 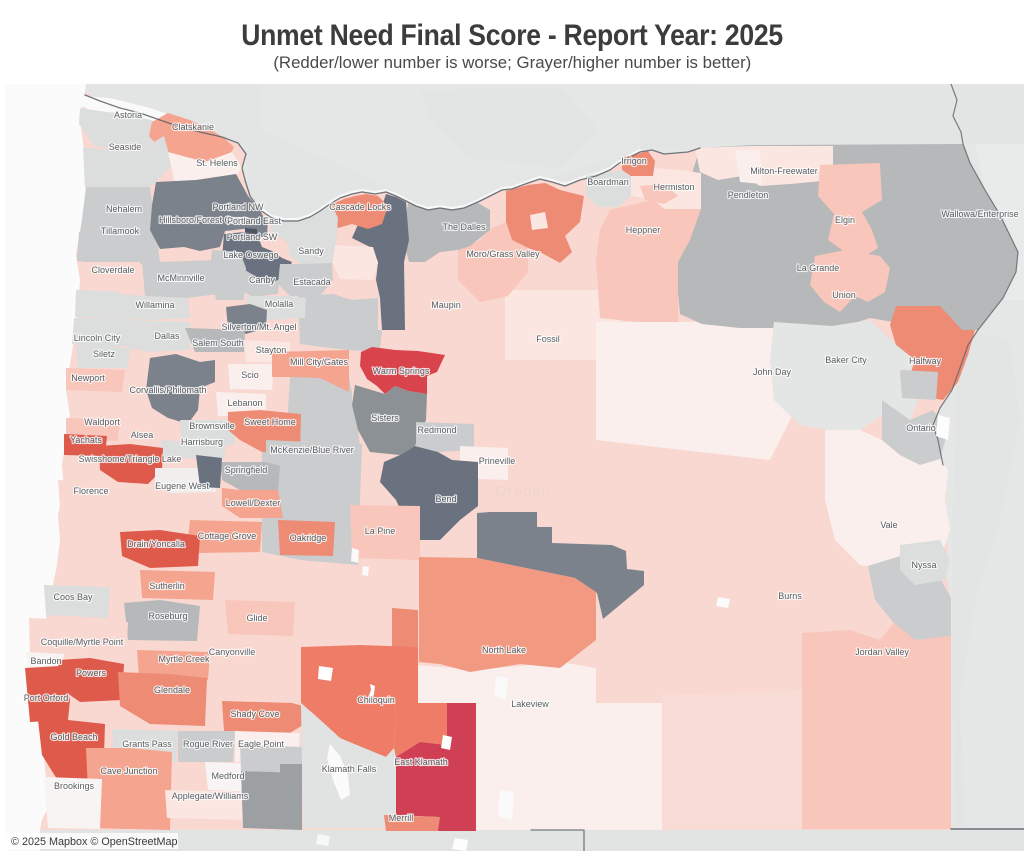 What do you see at coordinates (376, 700) in the screenshot?
I see `svg-text: Chiloquin` at bounding box center [376, 700].